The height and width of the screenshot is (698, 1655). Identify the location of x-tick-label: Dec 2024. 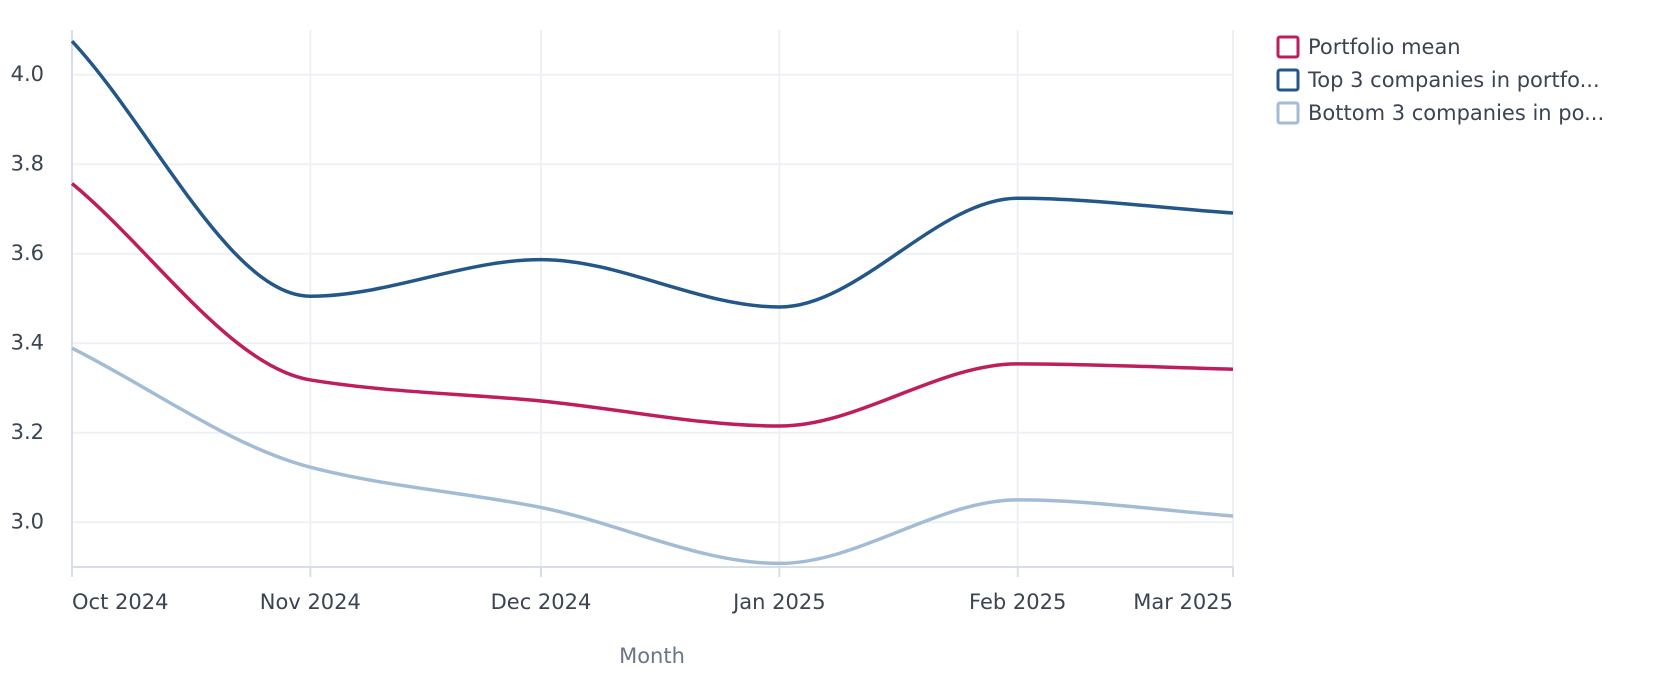
(541, 602).